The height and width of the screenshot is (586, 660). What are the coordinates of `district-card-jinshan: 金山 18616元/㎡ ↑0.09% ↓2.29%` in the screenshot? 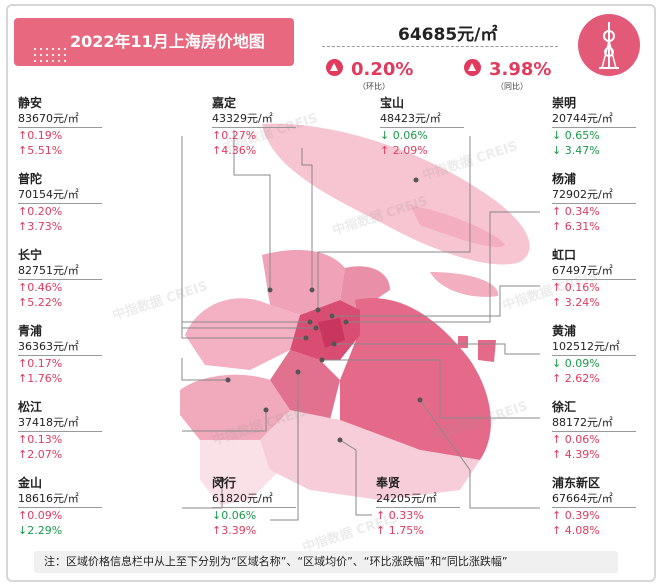 It's located at (60, 507).